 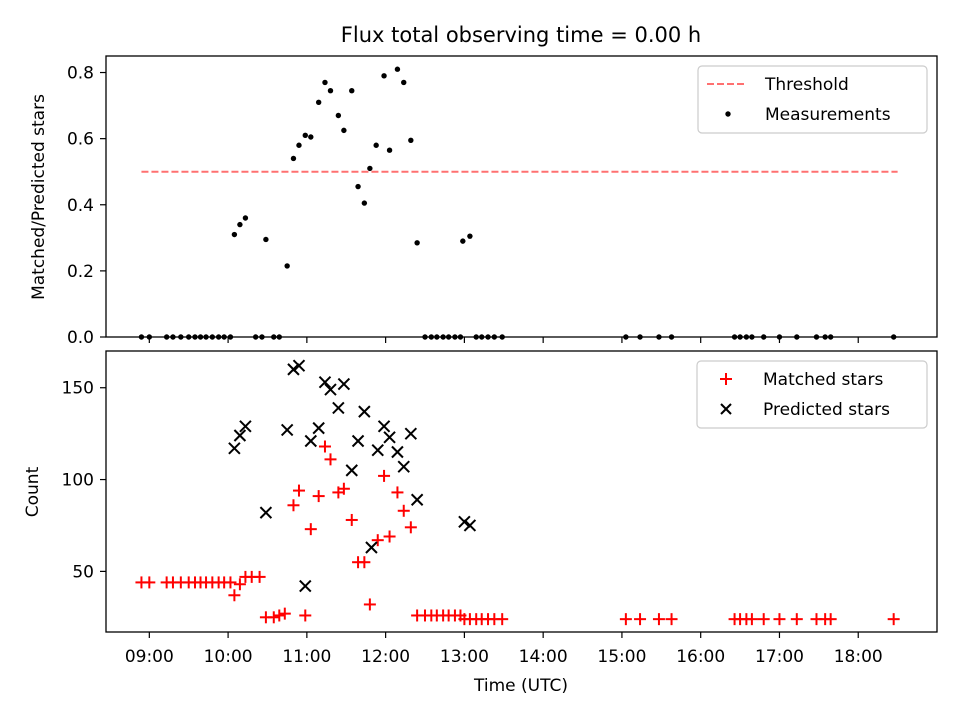 What do you see at coordinates (812, 394) in the screenshot?
I see `bottom-legend-box` at bounding box center [812, 394].